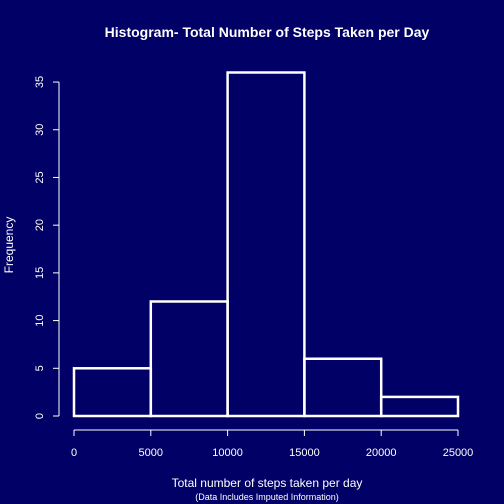 The height and width of the screenshot is (504, 504). Describe the element at coordinates (40, 368) in the screenshot. I see `y-tick-label: 5` at that location.